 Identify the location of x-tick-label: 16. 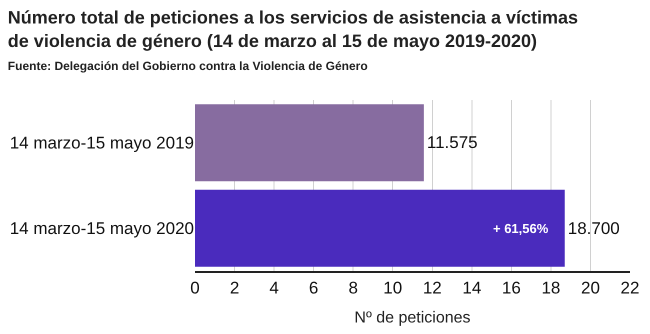
(511, 288).